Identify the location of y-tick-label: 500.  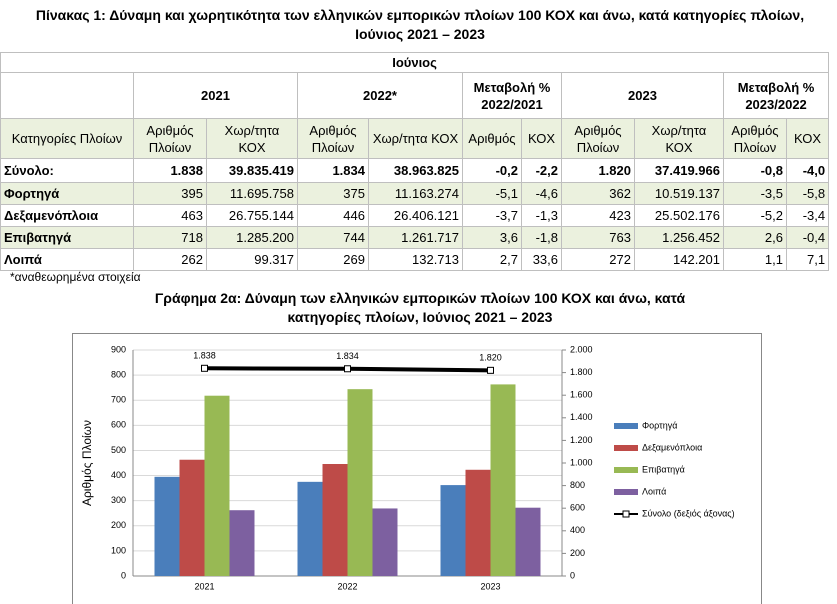
(118, 450).